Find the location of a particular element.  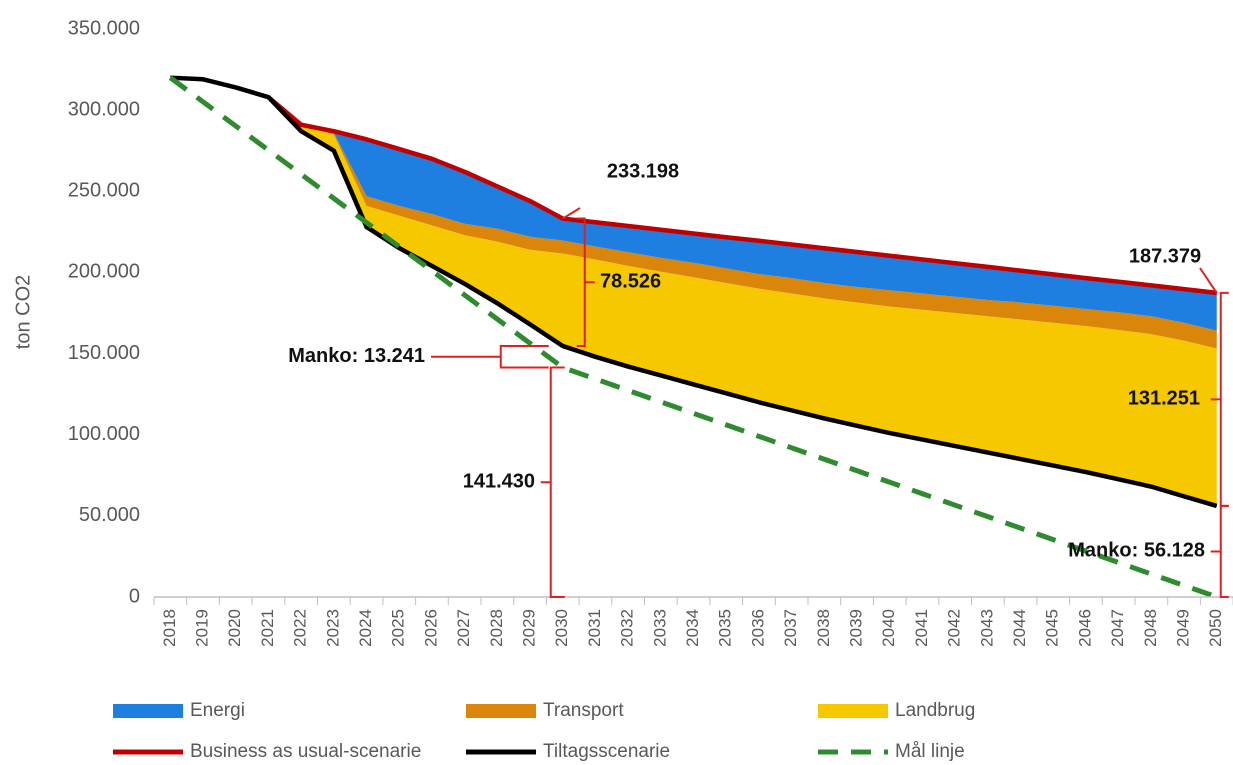

y-tick-label: 50.000 is located at coordinates (109, 515).